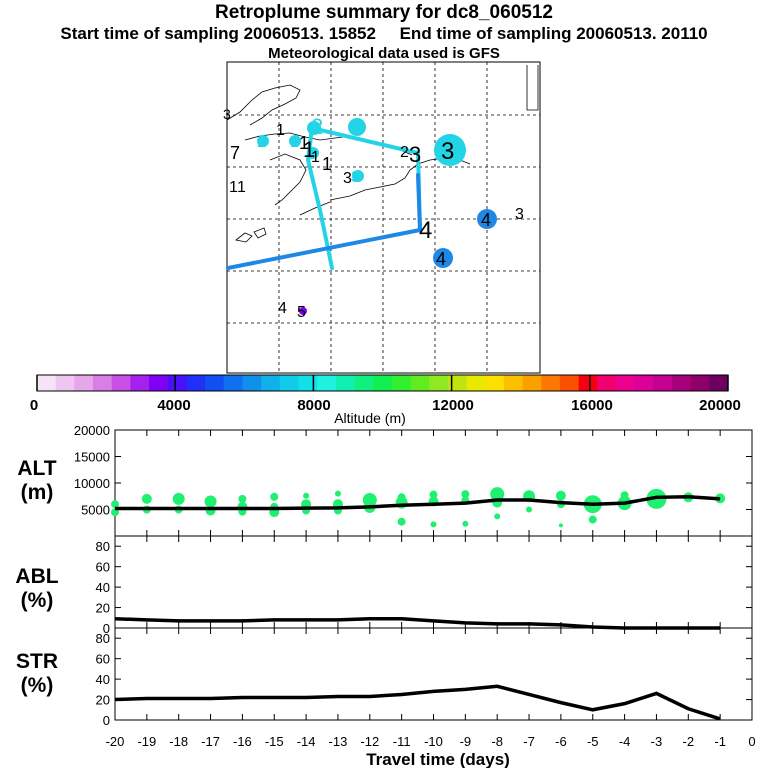  Describe the element at coordinates (92, 430) in the screenshot. I see `y-tick-label: 20000` at that location.